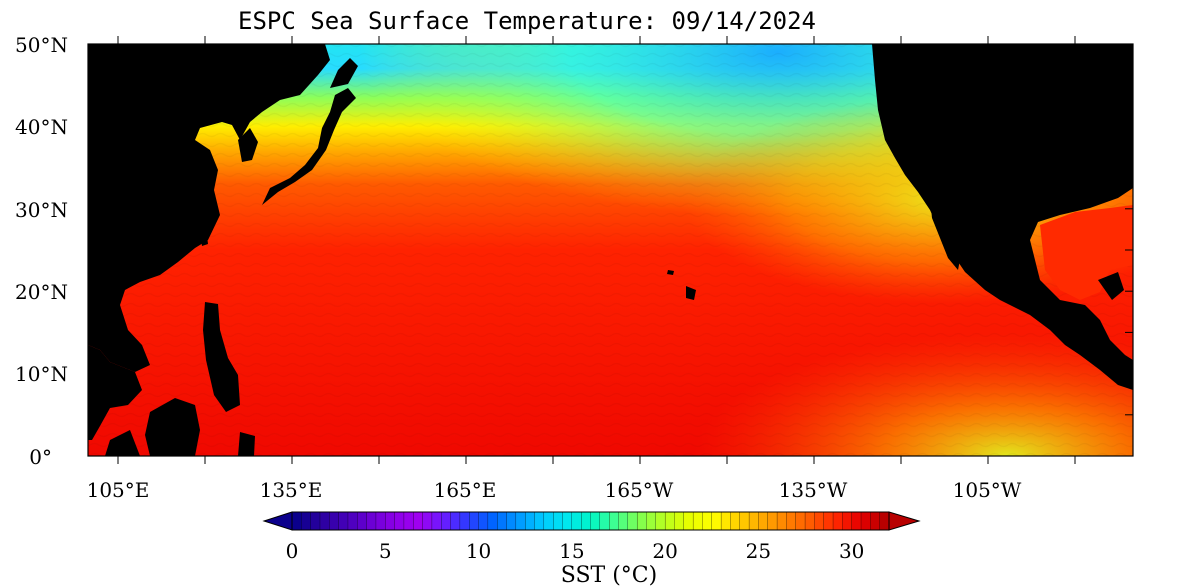 Image resolution: width=1177 pixels, height=588 pixels. I want to click on yucatan, so click(1111, 286).